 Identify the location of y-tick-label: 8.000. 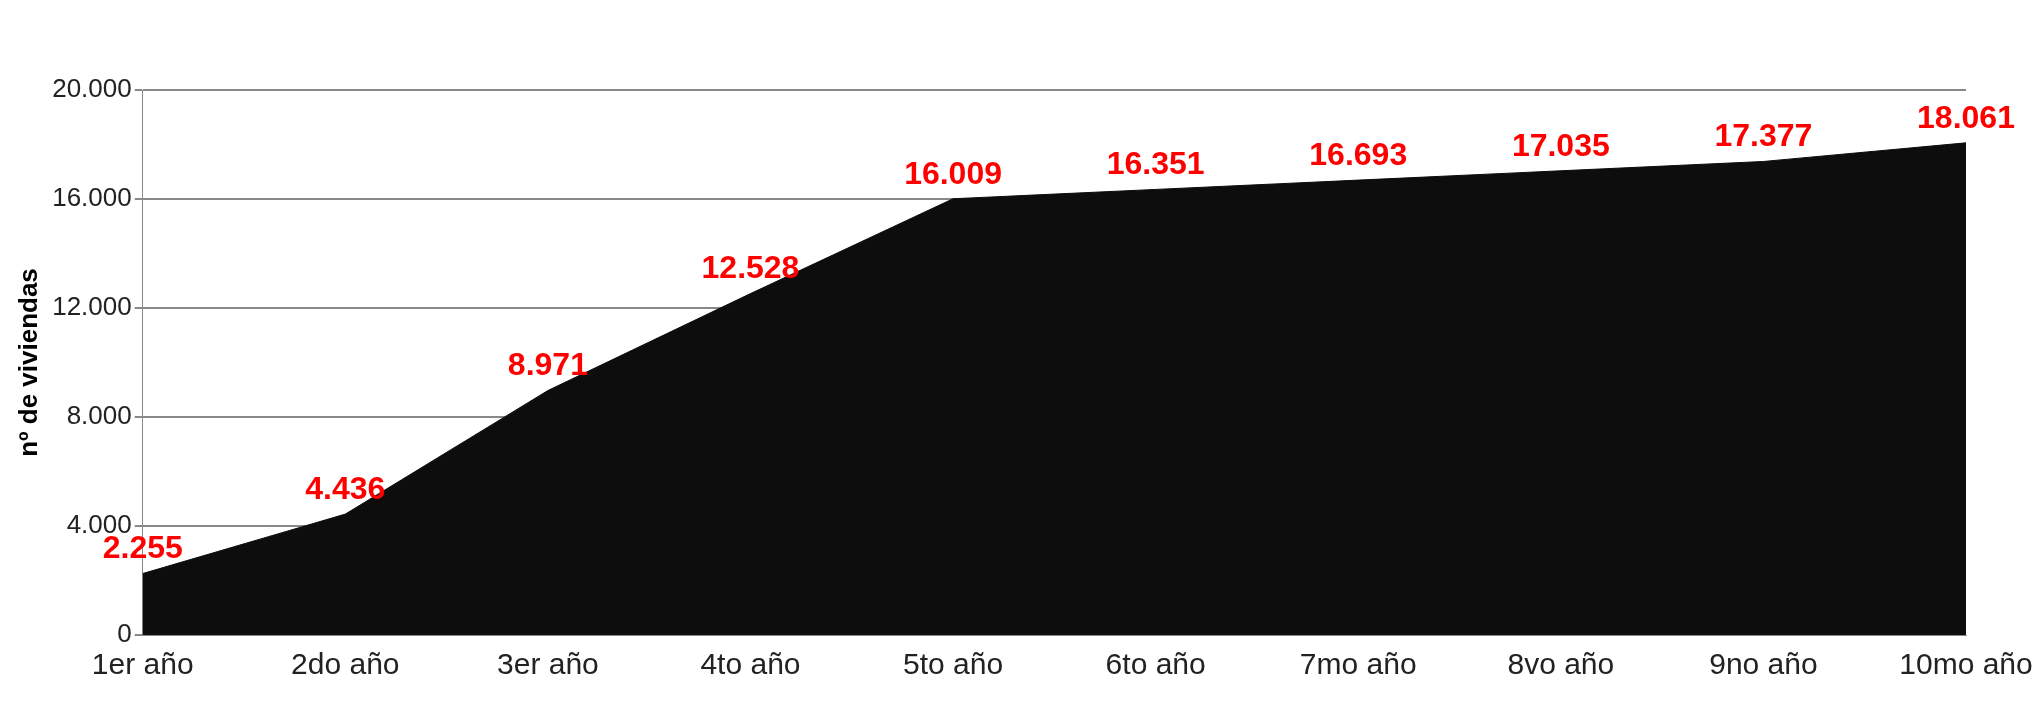
(99, 415).